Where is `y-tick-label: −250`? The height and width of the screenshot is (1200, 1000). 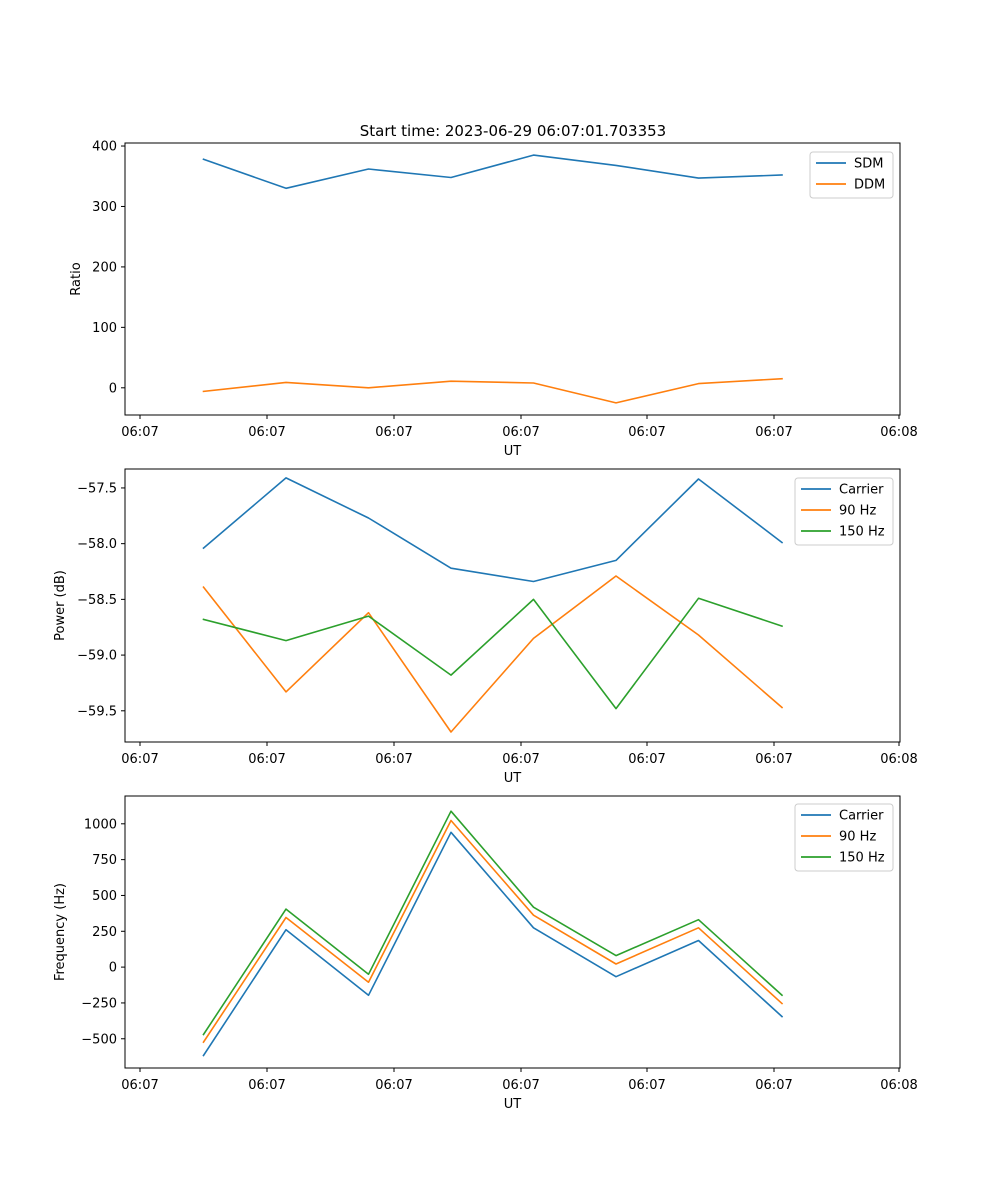 y-tick-label: −250 is located at coordinates (99, 1003).